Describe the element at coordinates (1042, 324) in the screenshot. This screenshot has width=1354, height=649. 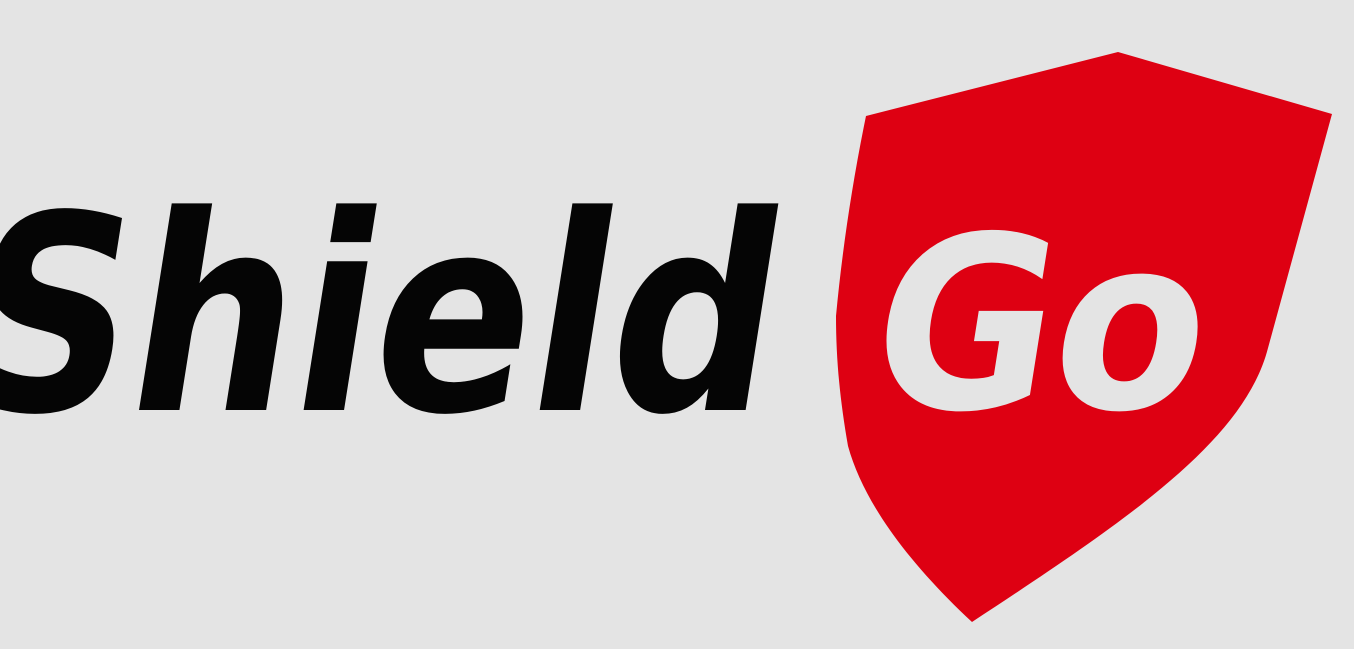
I see `wordmark-go: Go` at that location.